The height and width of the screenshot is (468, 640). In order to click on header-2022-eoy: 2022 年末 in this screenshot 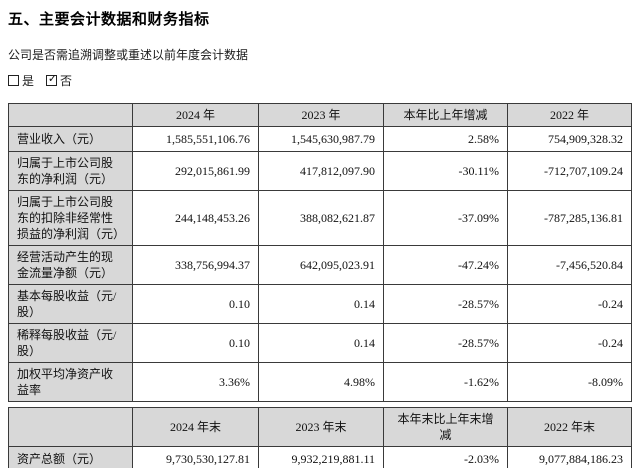, I will do `click(569, 427)`.